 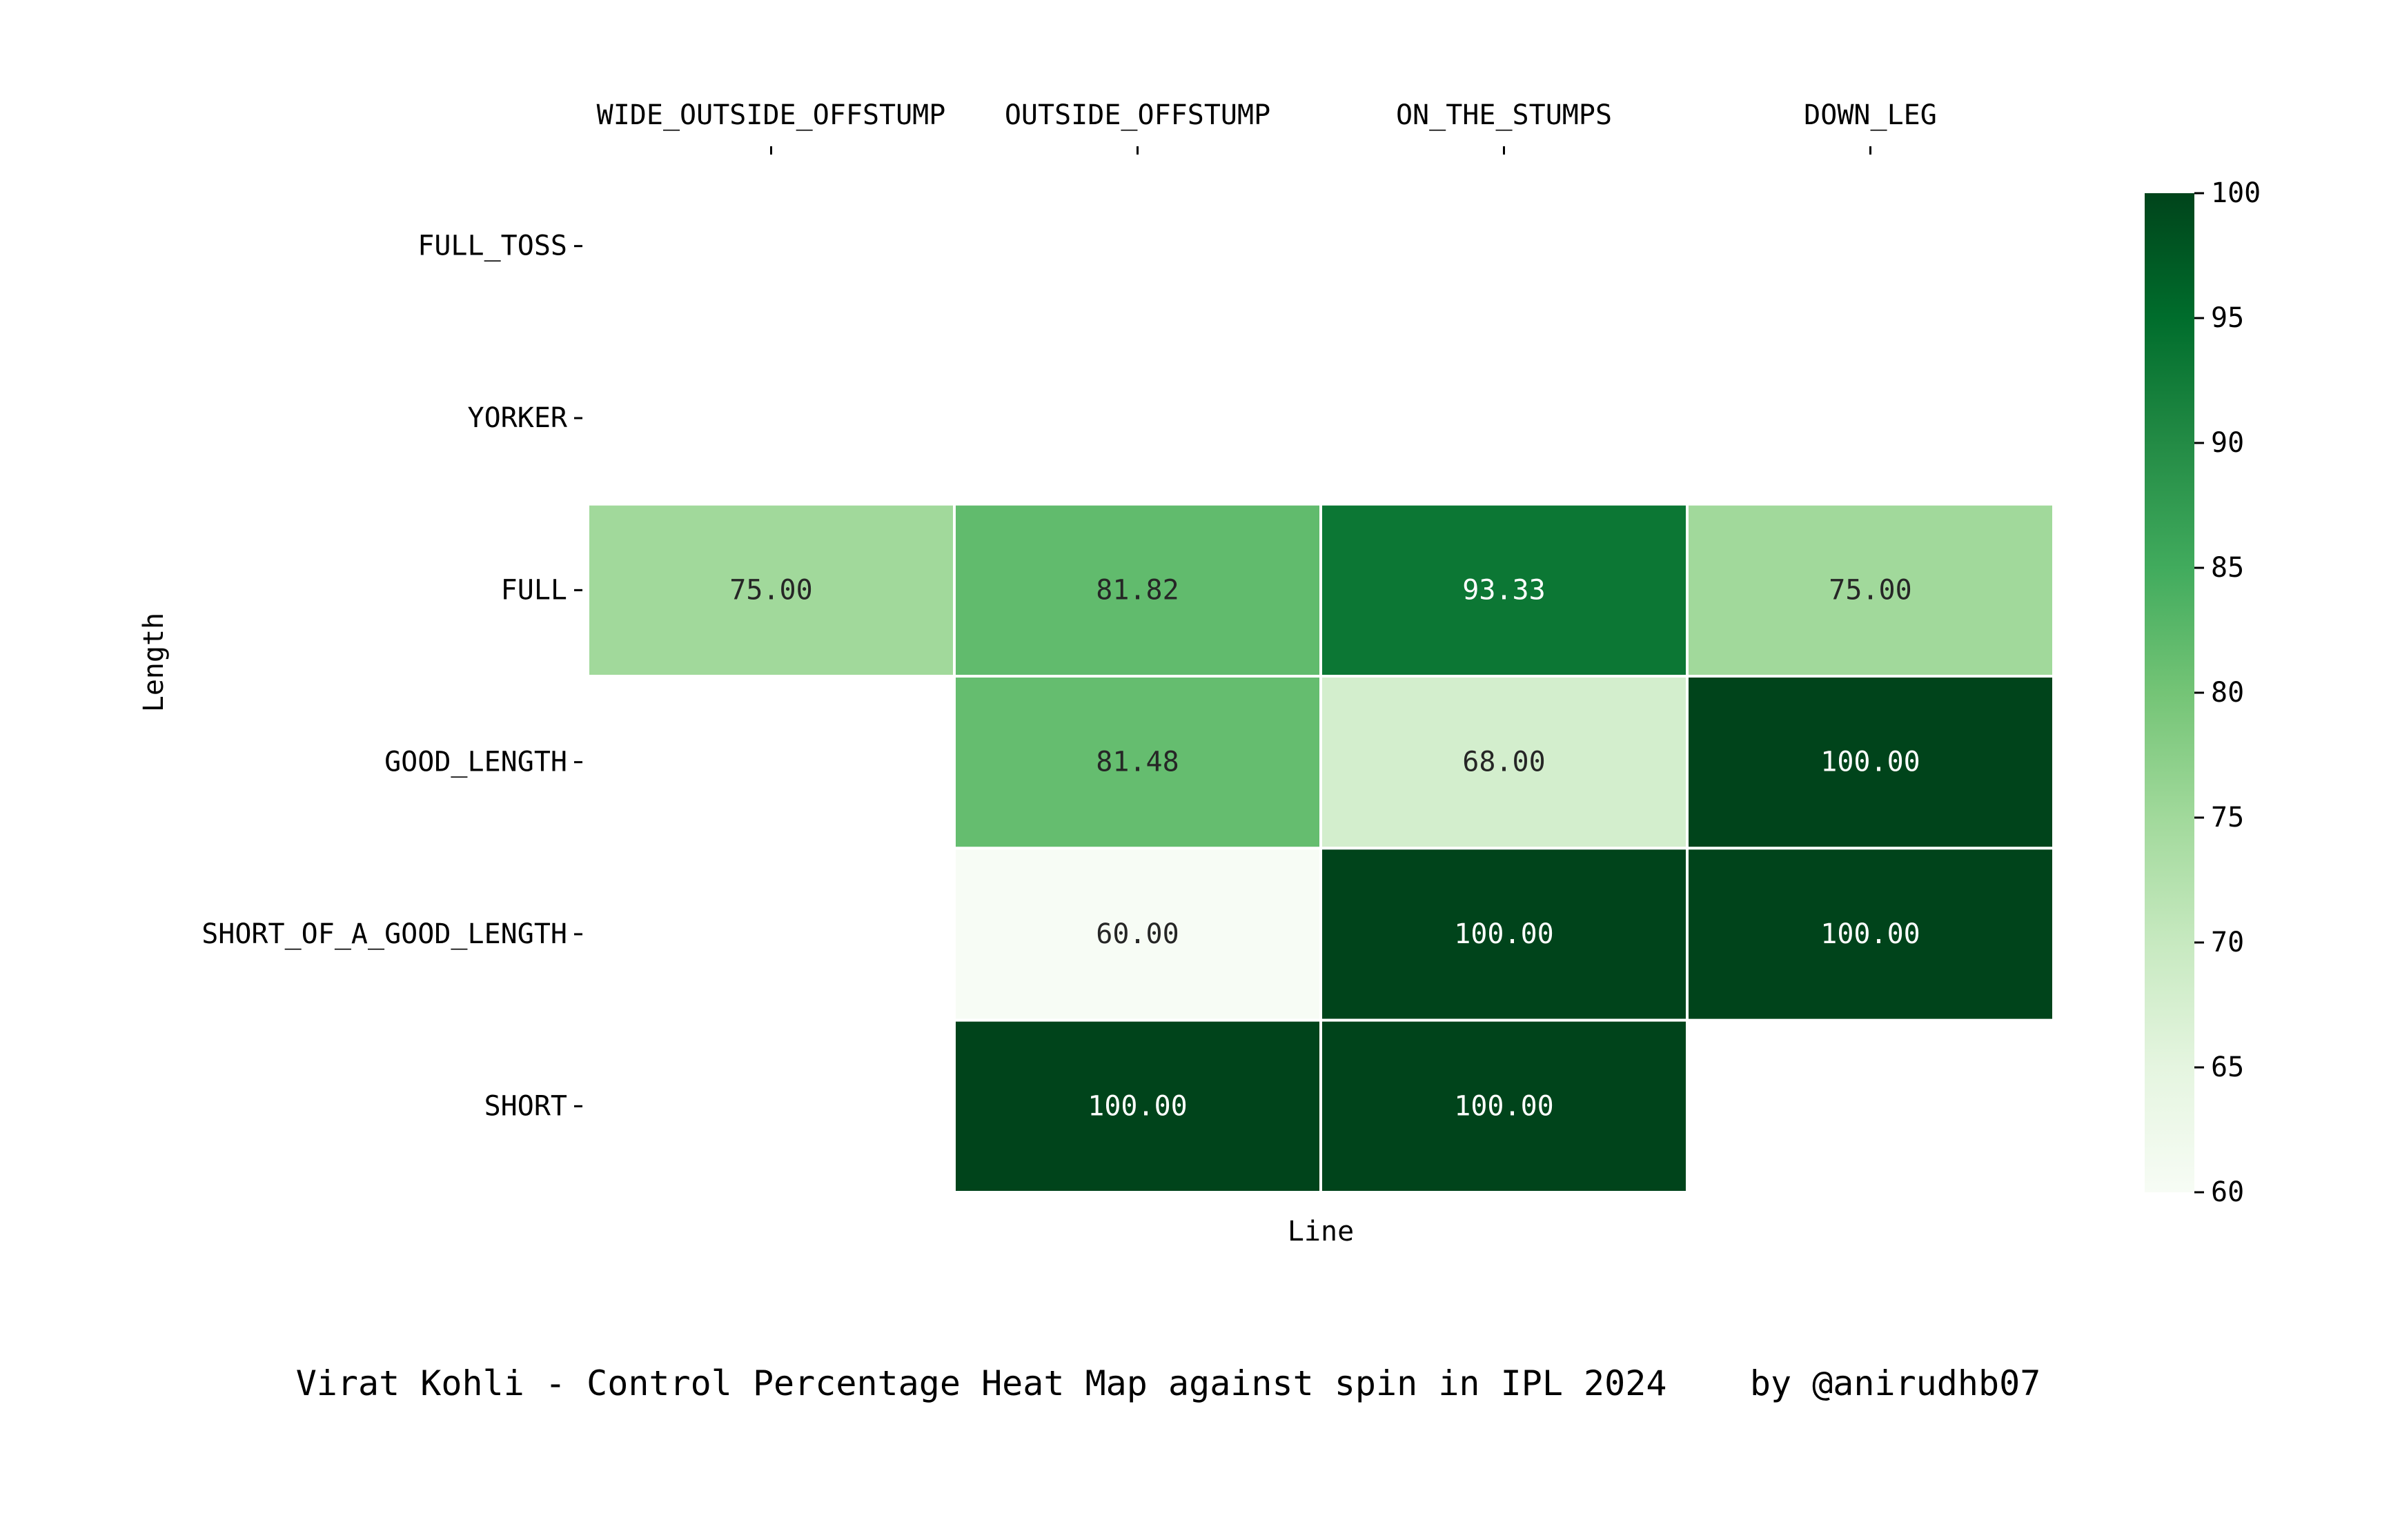 What do you see at coordinates (1871, 115) in the screenshot?
I see `x-tick-label: DOWN_LEG` at bounding box center [1871, 115].